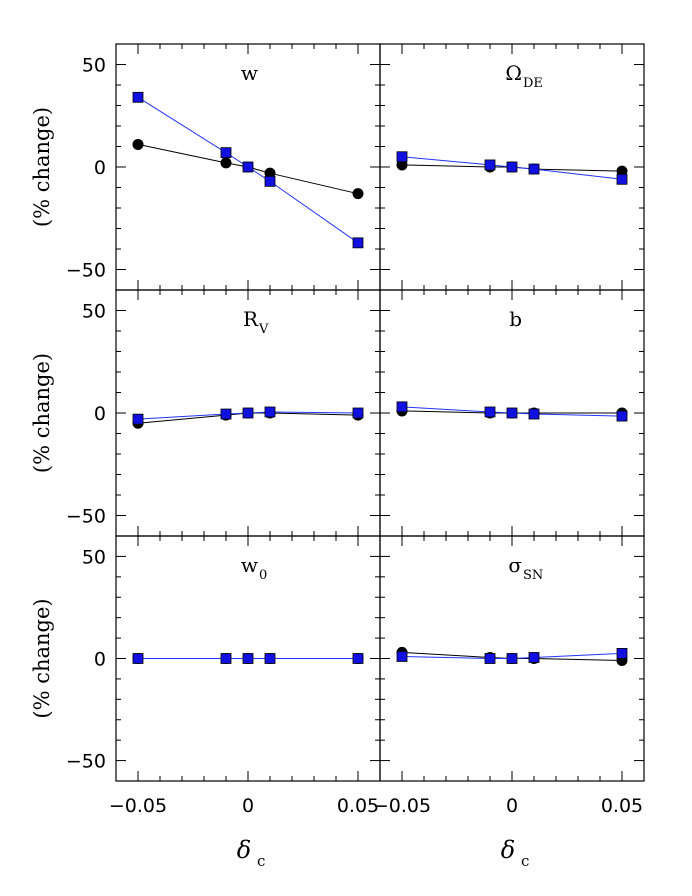 This screenshot has height=896, width=692. I want to click on panel-1: −50 0 50 (% change) w, so click(205, 167).